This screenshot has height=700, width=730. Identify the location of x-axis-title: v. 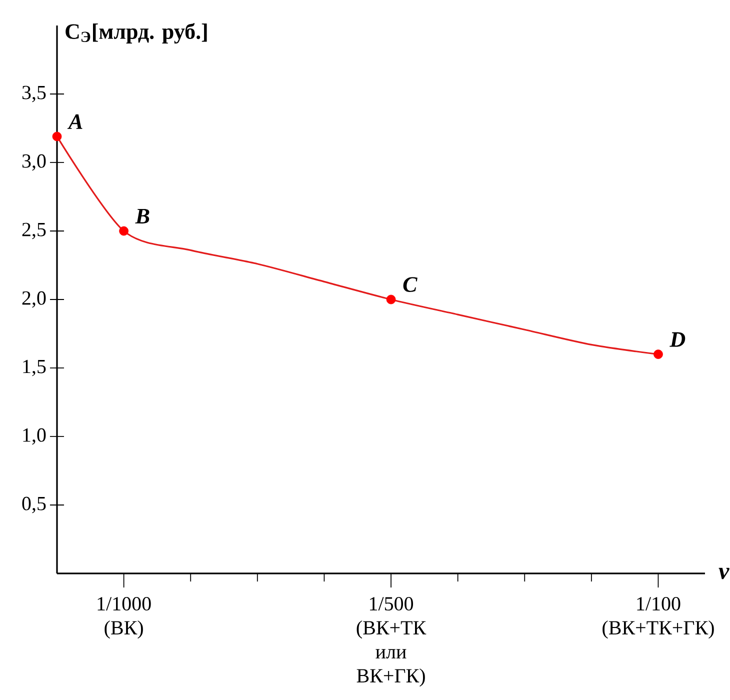
(724, 574).